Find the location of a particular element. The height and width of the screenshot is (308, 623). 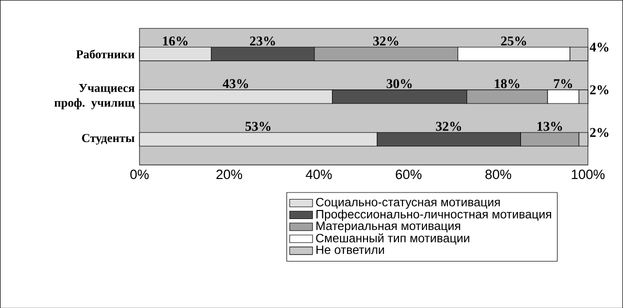

data-label: 25% is located at coordinates (513, 41).